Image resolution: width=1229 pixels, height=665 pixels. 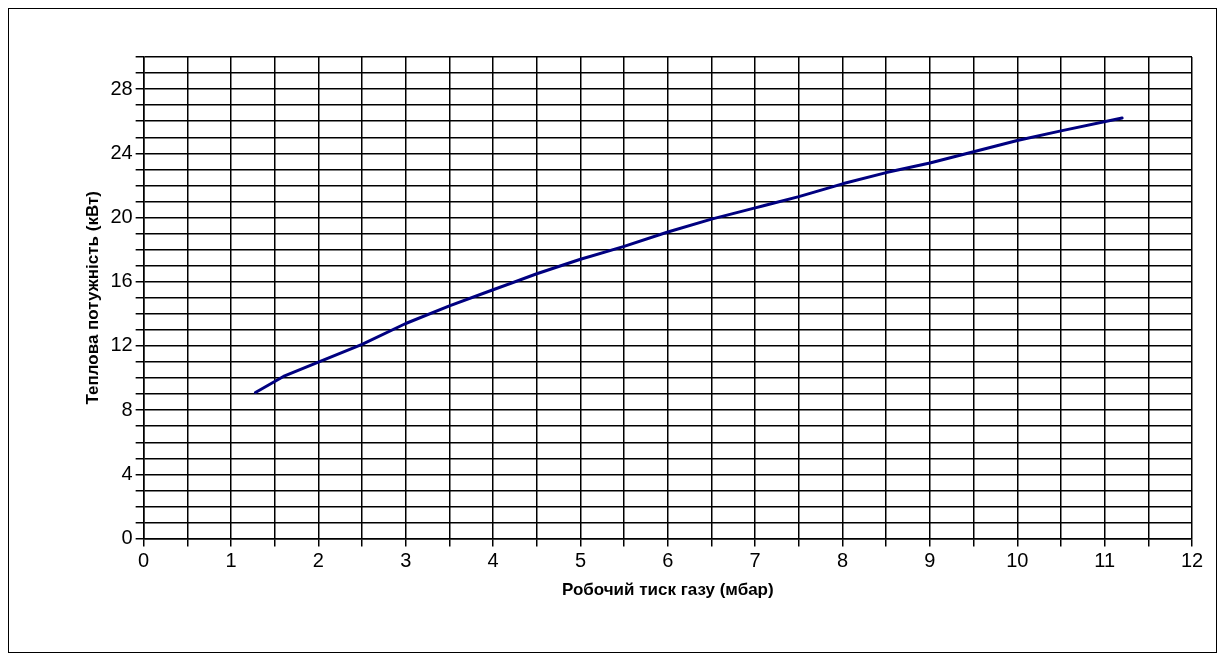 What do you see at coordinates (1017, 560) in the screenshot?
I see `x-tick-label: 10` at bounding box center [1017, 560].